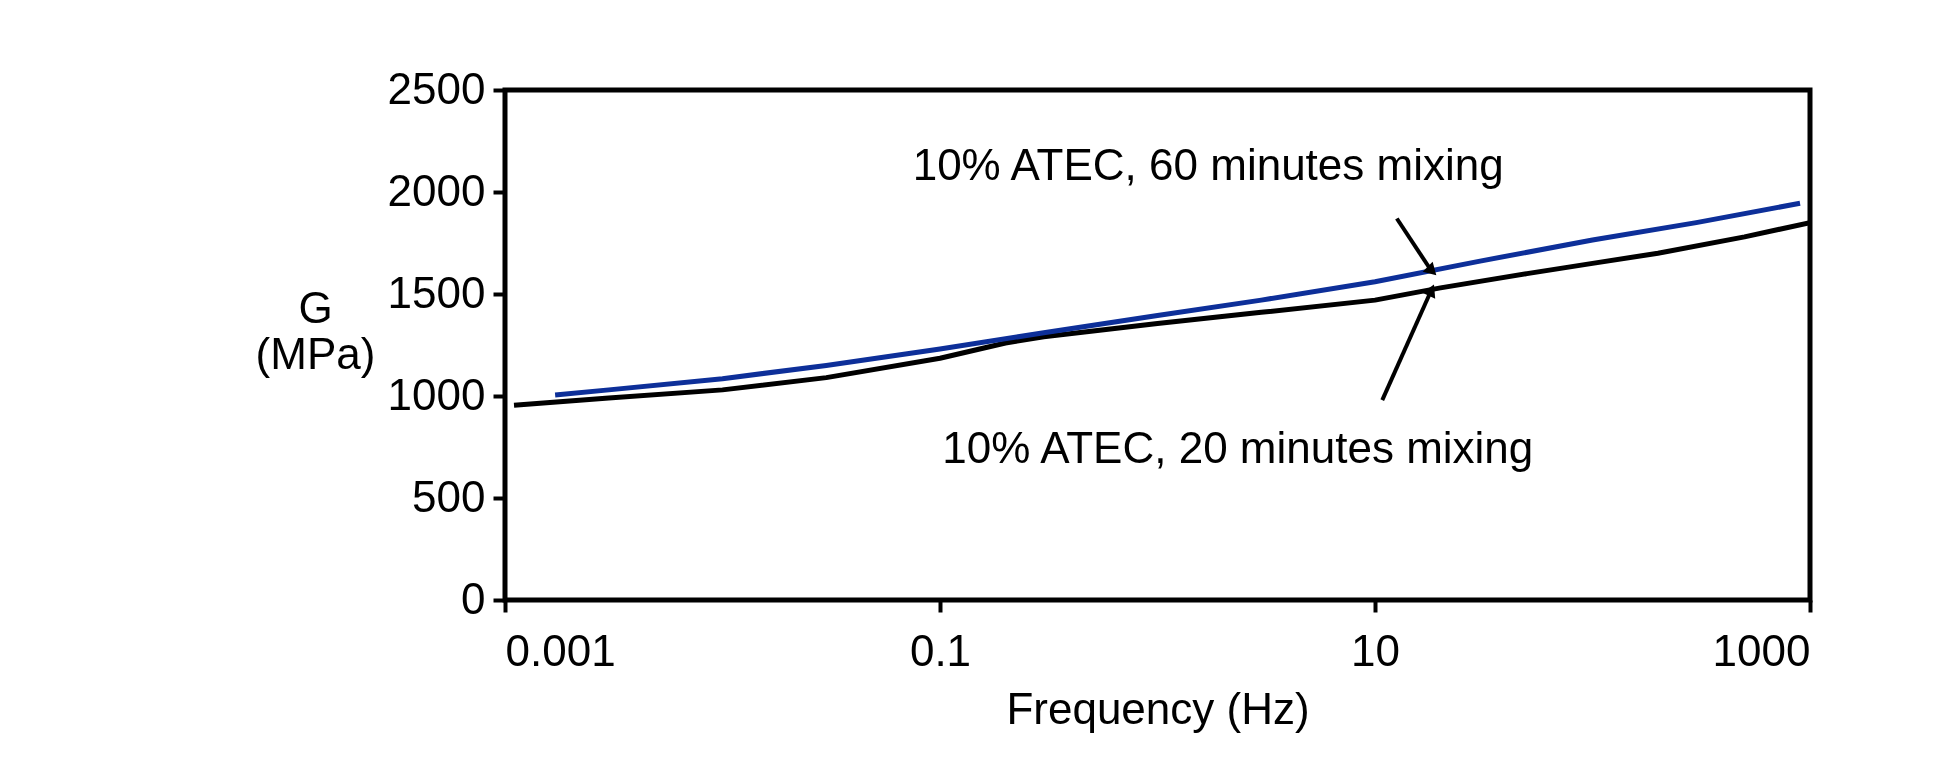  Describe the element at coordinates (1208, 164) in the screenshot. I see `annotation: 10% ATEC, 60 minutes mixing` at that location.